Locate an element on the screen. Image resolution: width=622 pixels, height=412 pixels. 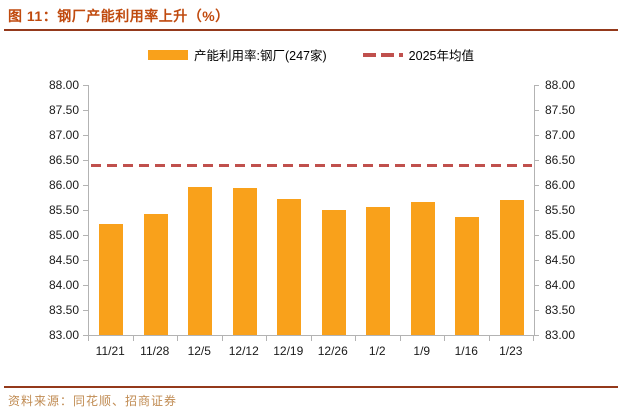
bar-1/9 is located at coordinates (422, 268).